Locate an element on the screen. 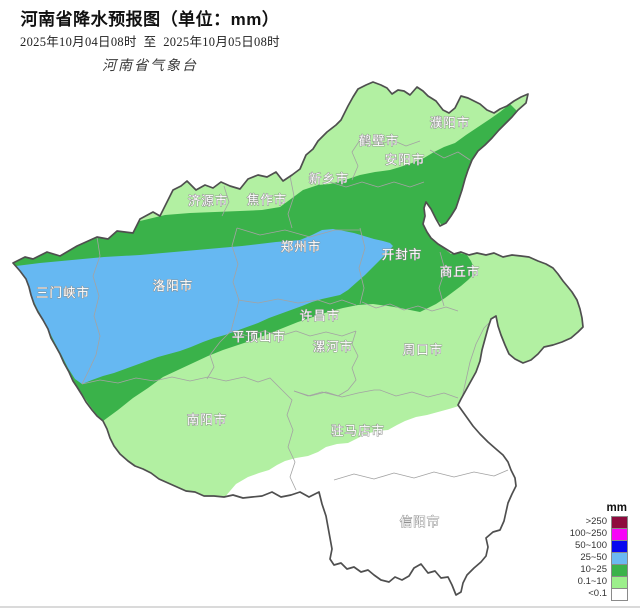 Image resolution: width=640 pixels, height=611 pixels. legend-row: 0.1~10 is located at coordinates (599, 582).